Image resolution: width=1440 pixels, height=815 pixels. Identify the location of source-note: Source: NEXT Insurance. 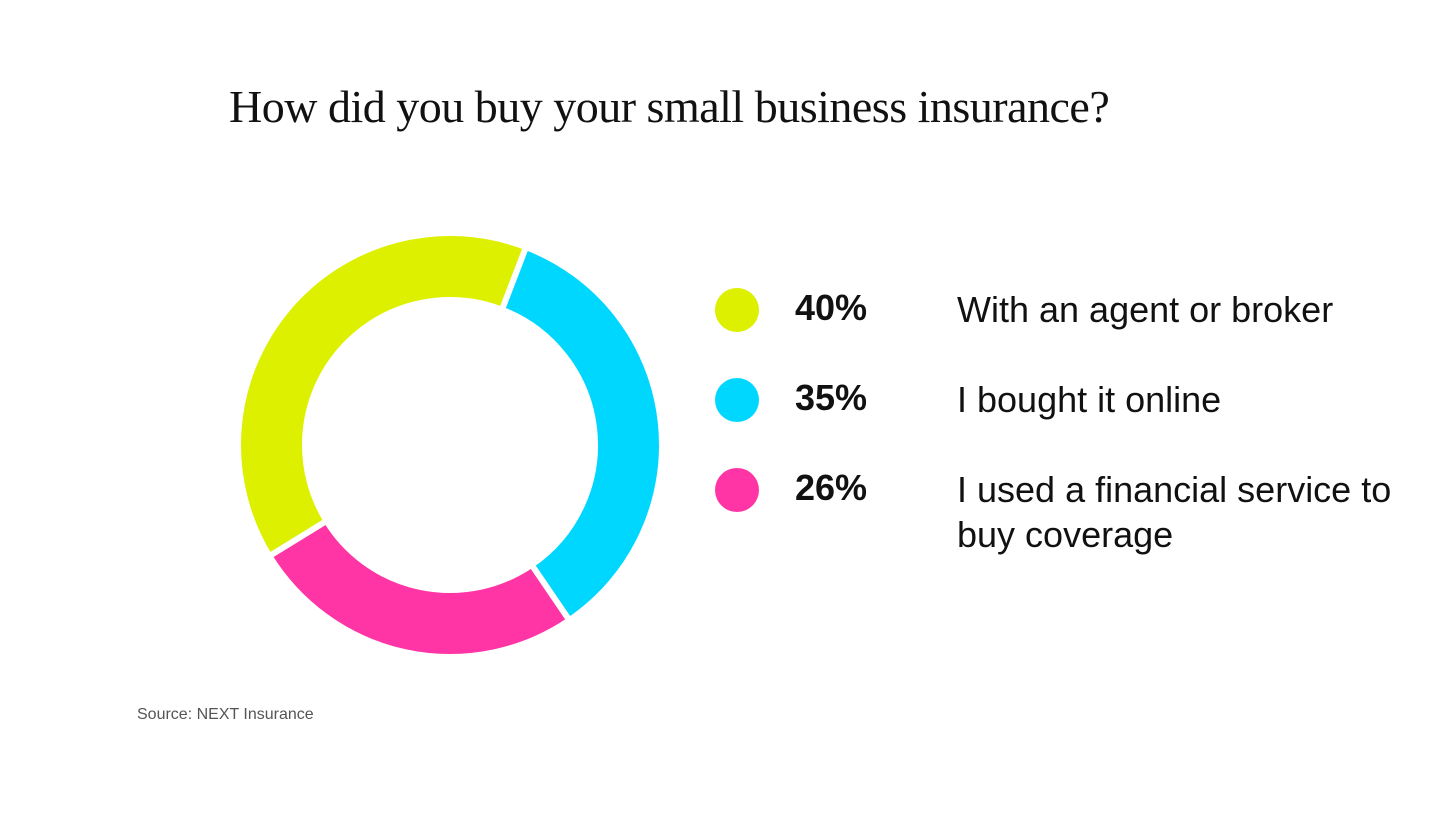
(225, 714).